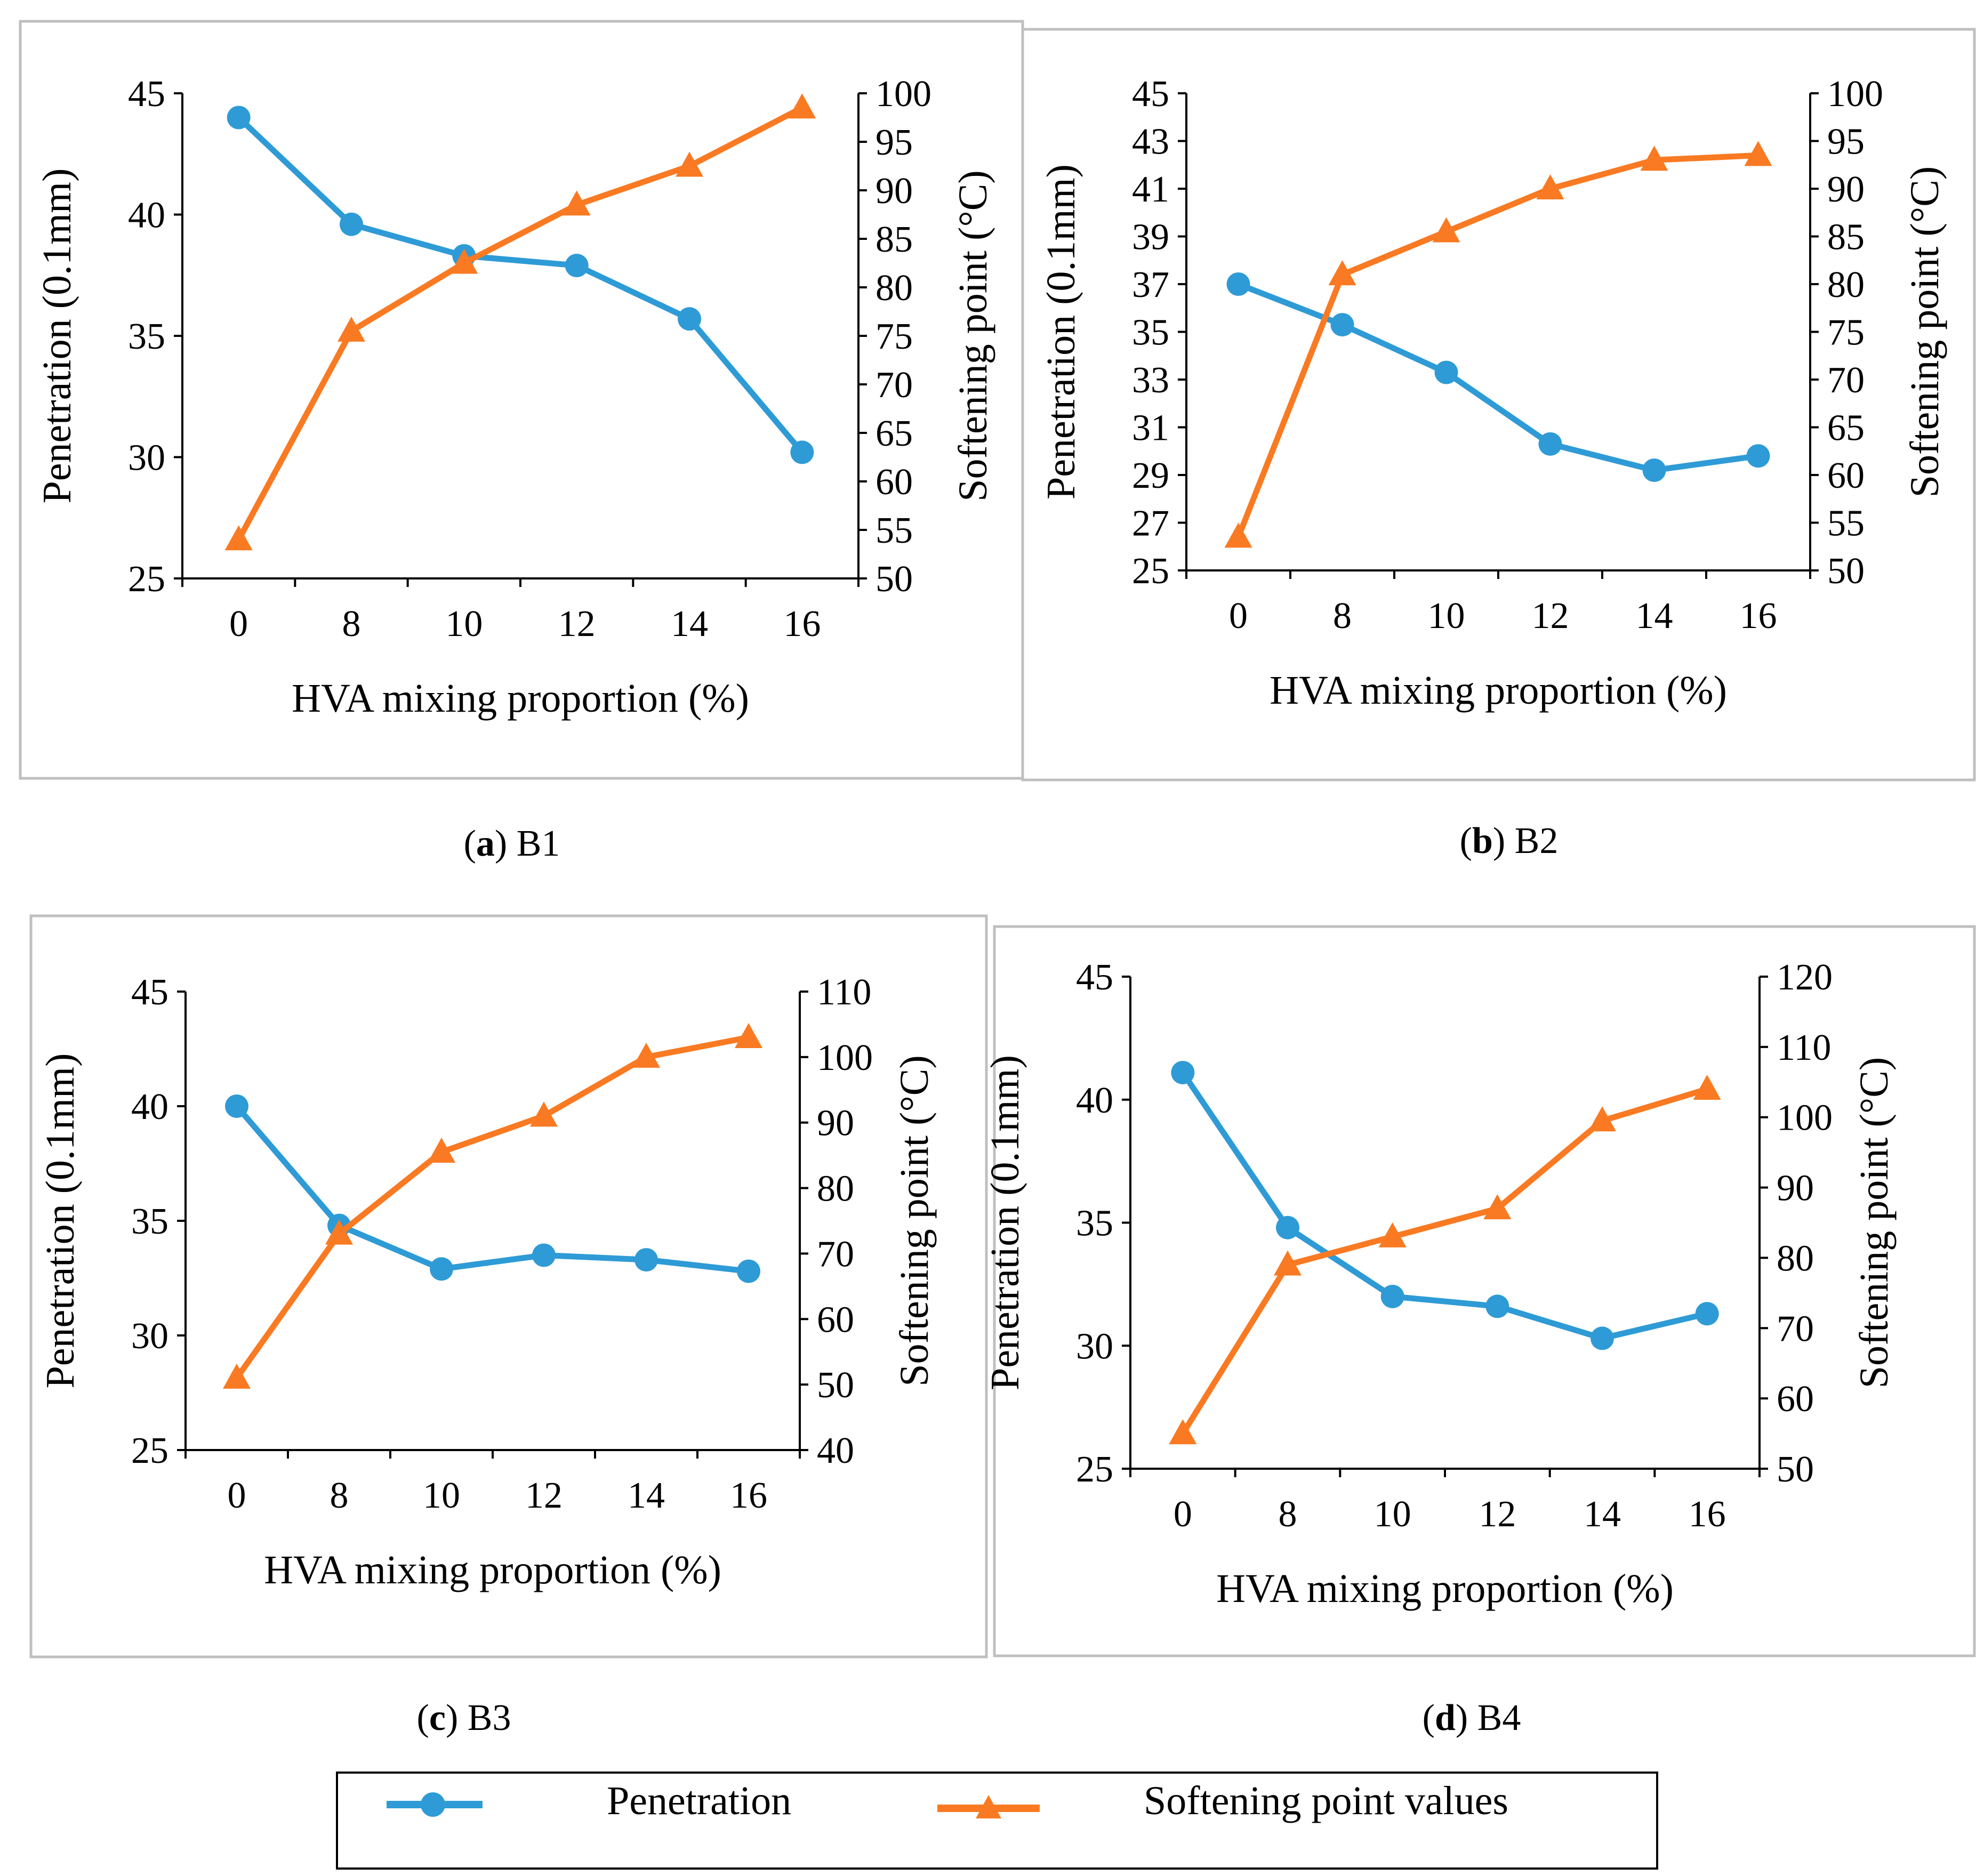  What do you see at coordinates (1151, 428) in the screenshot?
I see `left-y-tick-label: 31` at bounding box center [1151, 428].